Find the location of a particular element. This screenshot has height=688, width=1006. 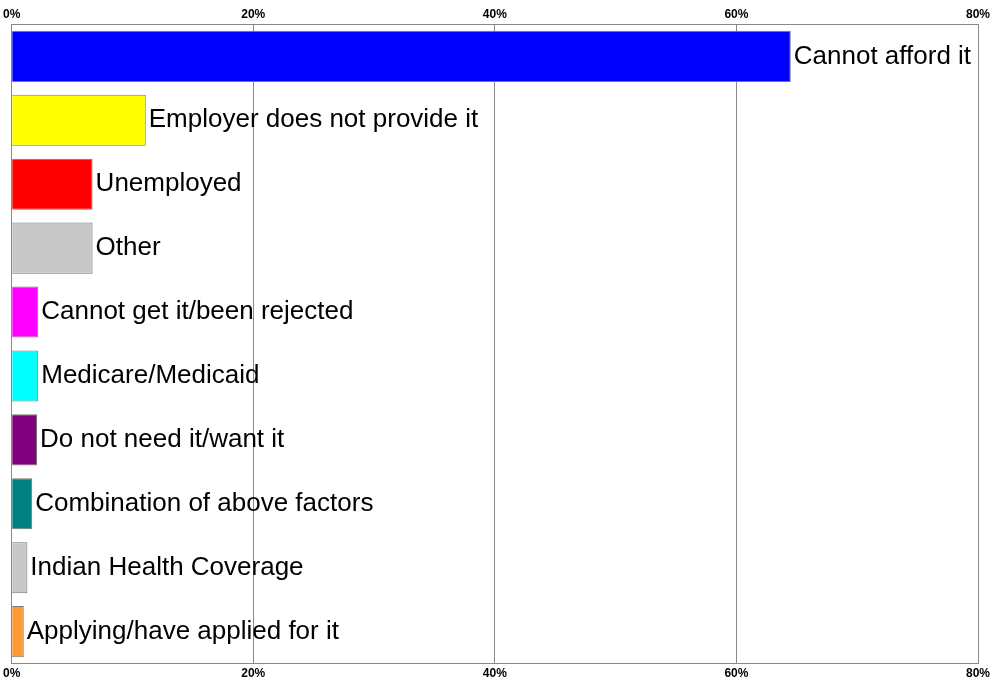

x-tick-label: 0% is located at coordinates (12, 13).